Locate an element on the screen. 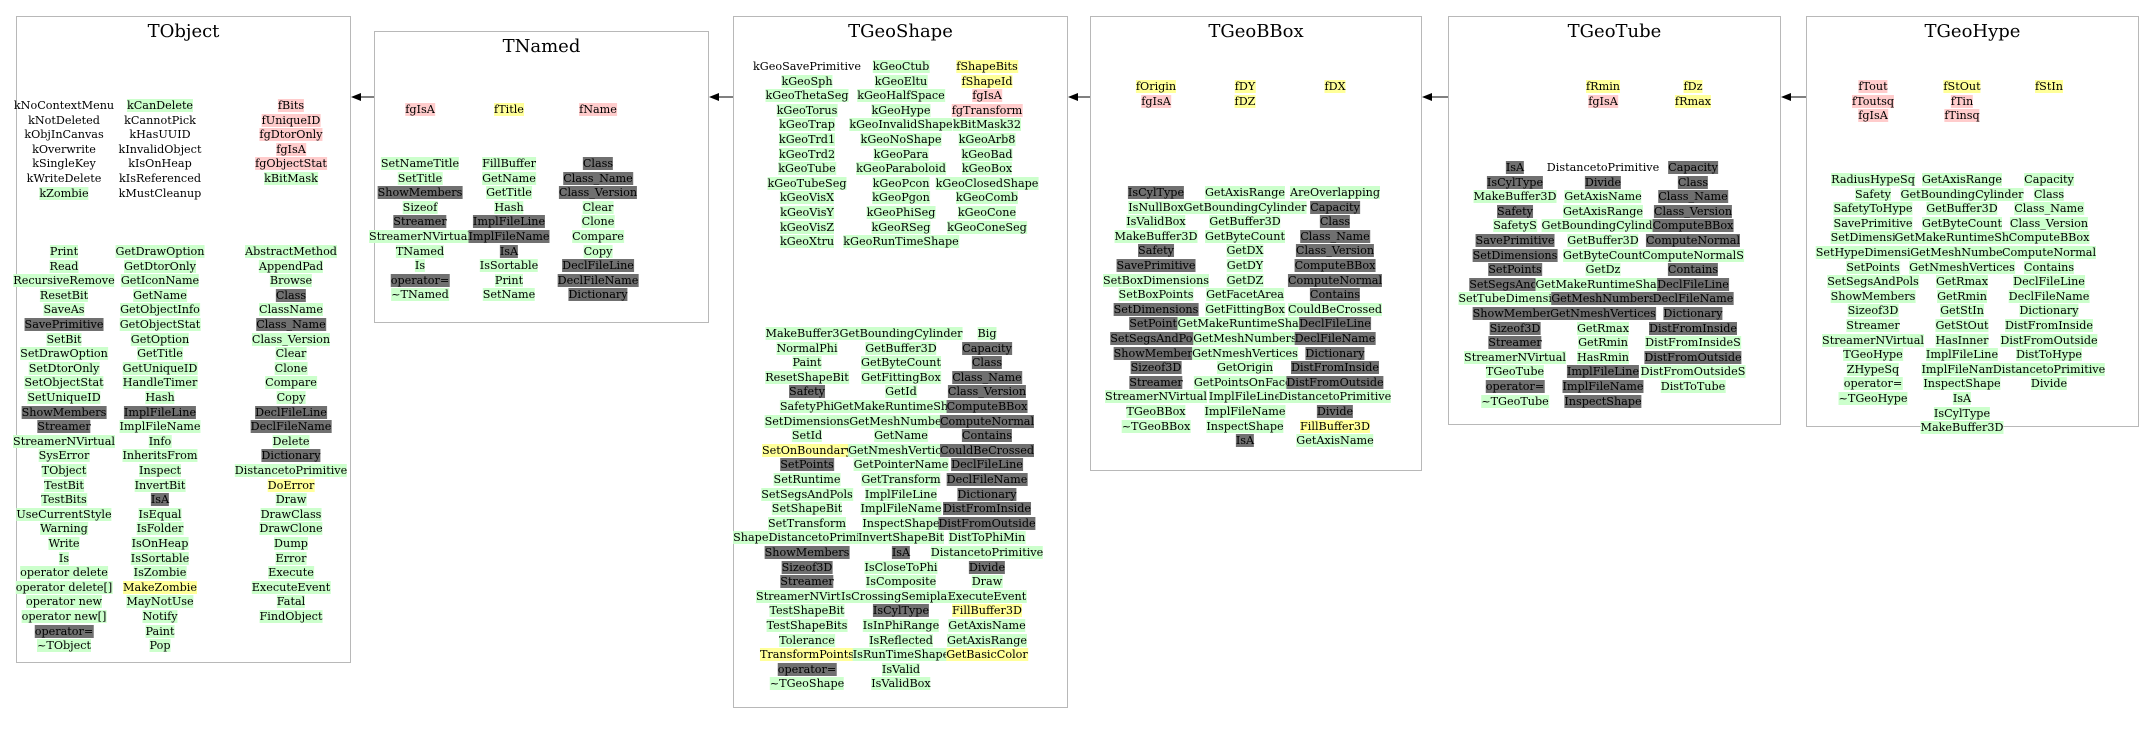 This screenshot has width=2152, height=731. member-item: kIsOnHeap is located at coordinates (160, 164).